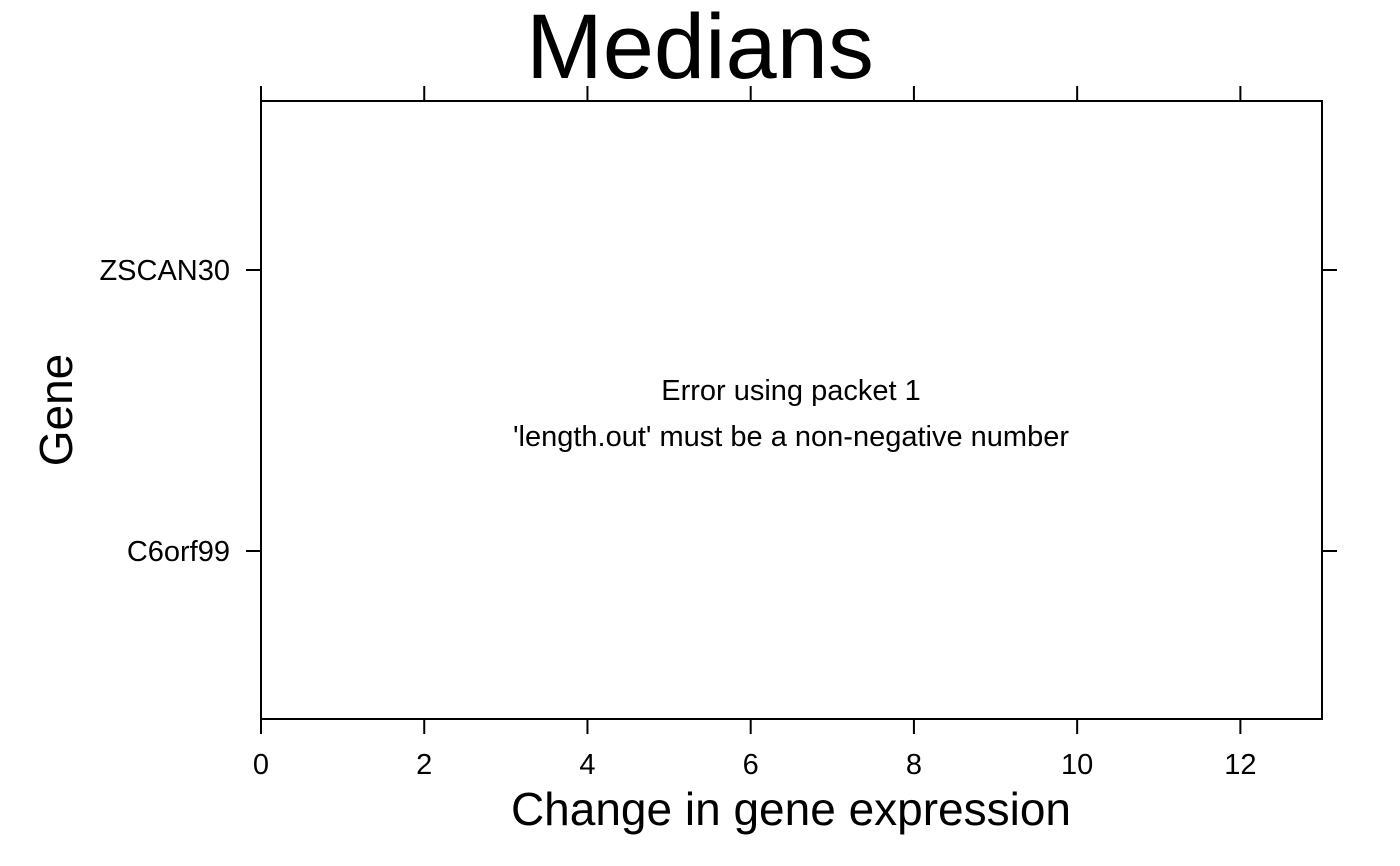 This screenshot has width=1400, height=866. I want to click on x-bottom-ticks, so click(751, 726).